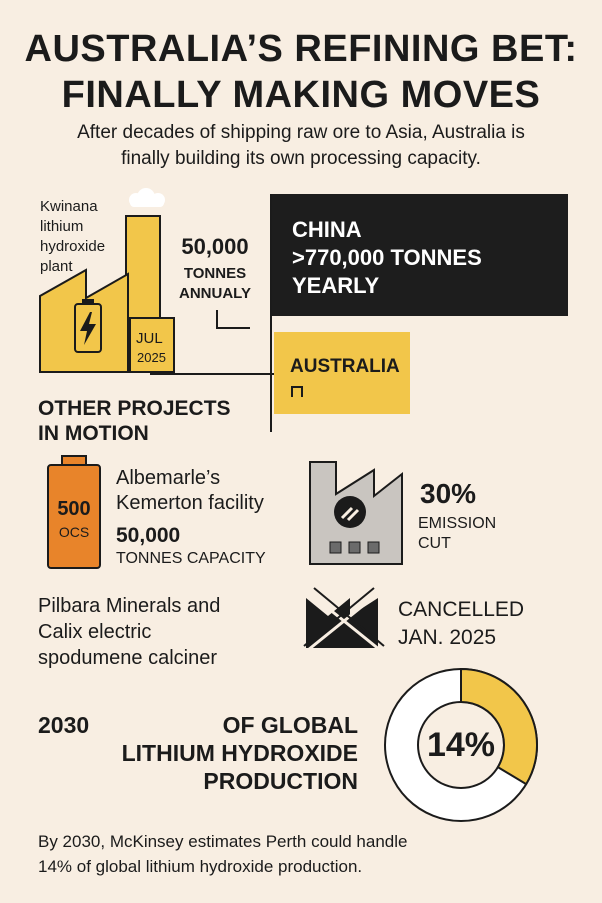  Describe the element at coordinates (271, 313) in the screenshot. I see `comparison-axis` at that location.